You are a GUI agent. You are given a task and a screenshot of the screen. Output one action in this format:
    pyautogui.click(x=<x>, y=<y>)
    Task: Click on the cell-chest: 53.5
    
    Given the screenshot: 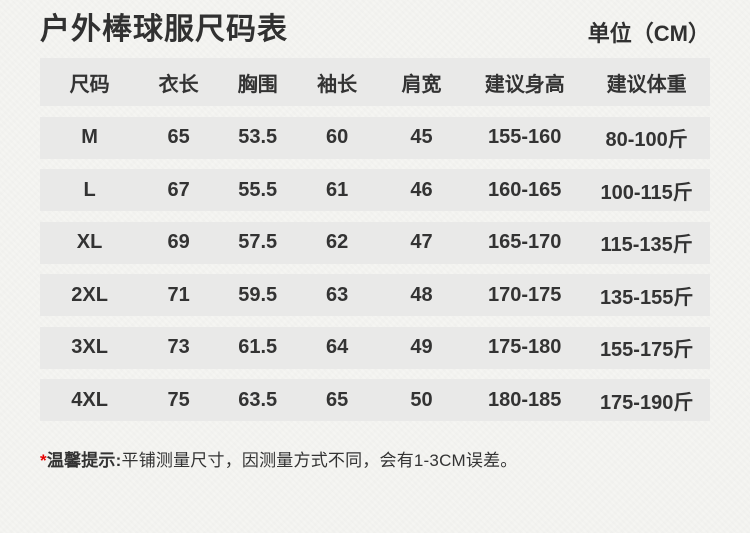 What is the action you would take?
    pyautogui.click(x=258, y=137)
    